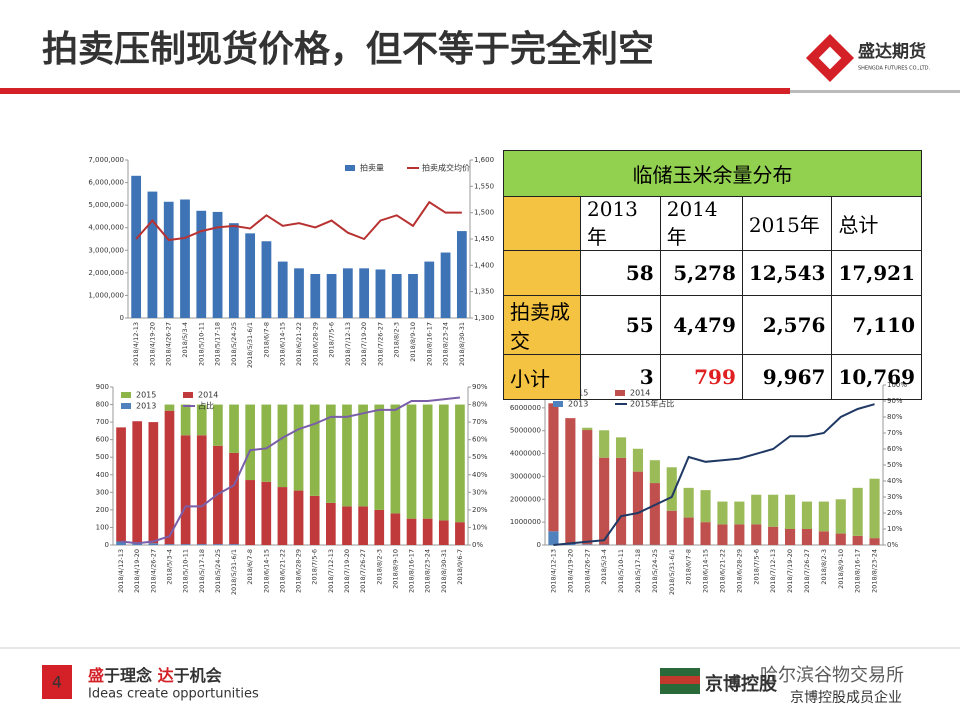  I want to click on slide-title: 拍卖压制现货价格，但不等于完全利空, so click(348, 49).